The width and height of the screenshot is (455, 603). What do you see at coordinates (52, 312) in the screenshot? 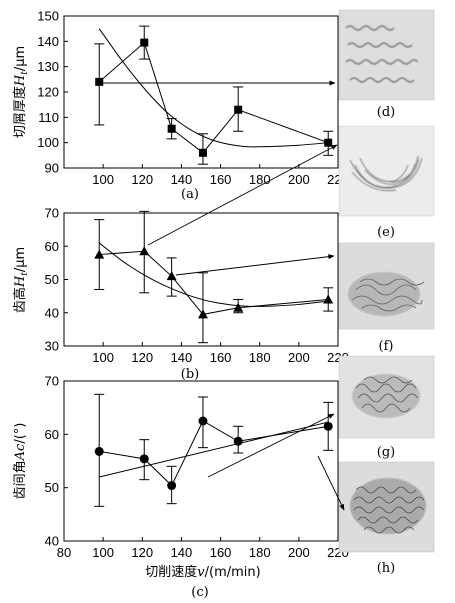
I see `panel-b-ytick-label: 40` at bounding box center [52, 312].